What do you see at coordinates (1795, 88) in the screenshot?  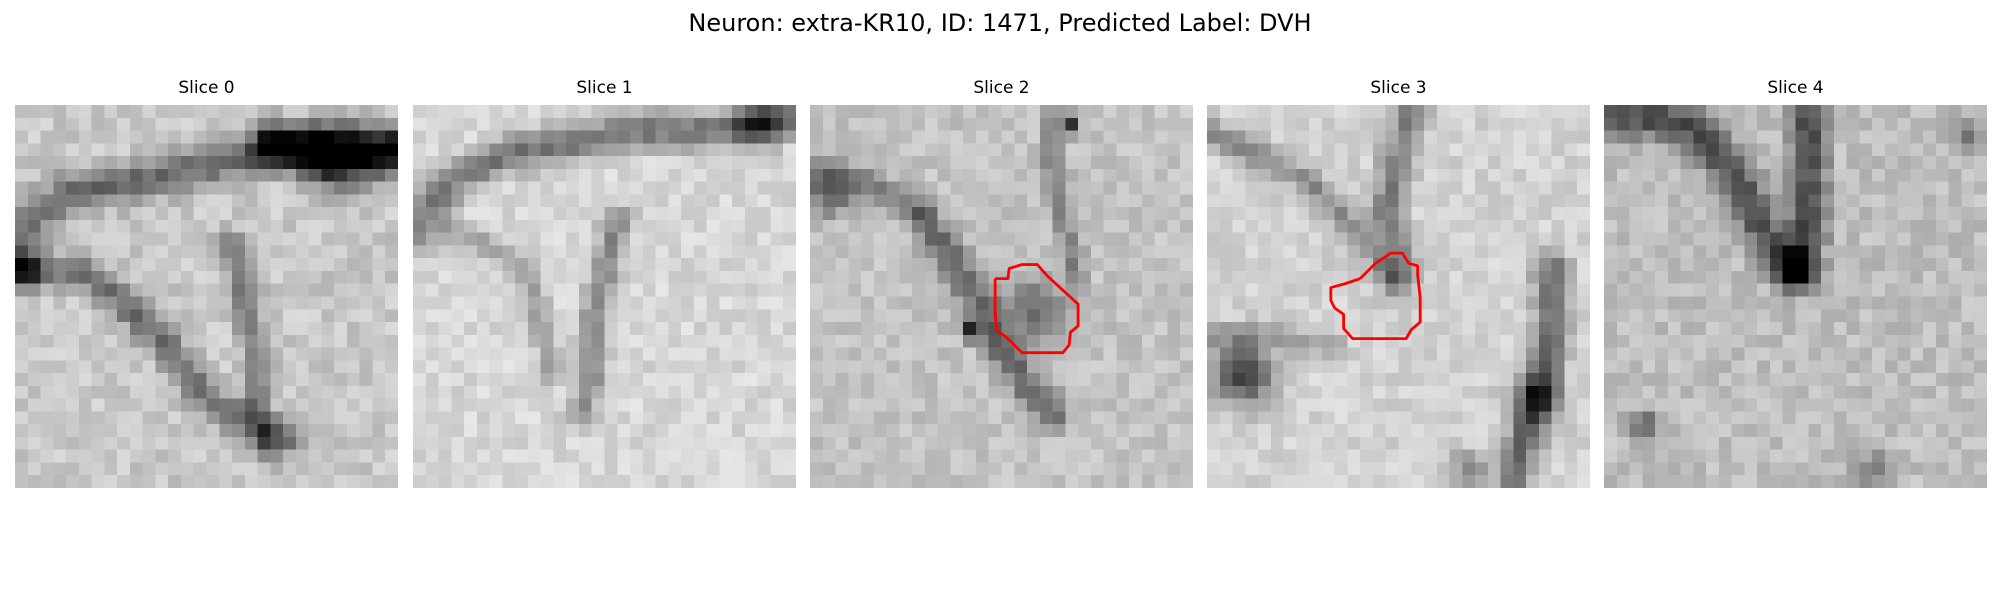 I see `slice-title: Slice 4` at bounding box center [1795, 88].